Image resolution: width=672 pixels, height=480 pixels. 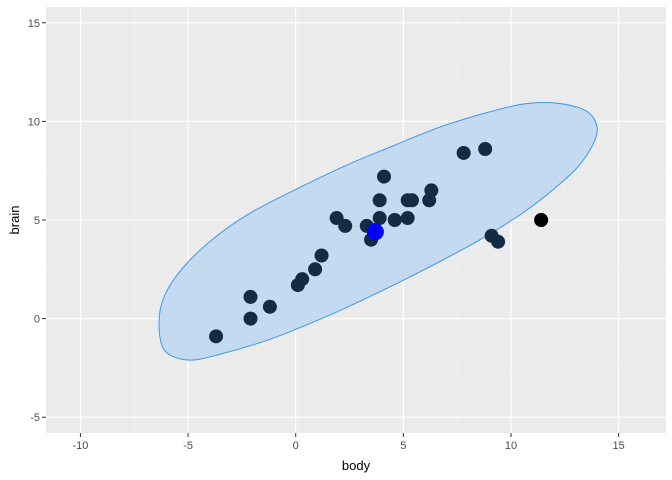 I want to click on center-point, so click(x=375, y=232).